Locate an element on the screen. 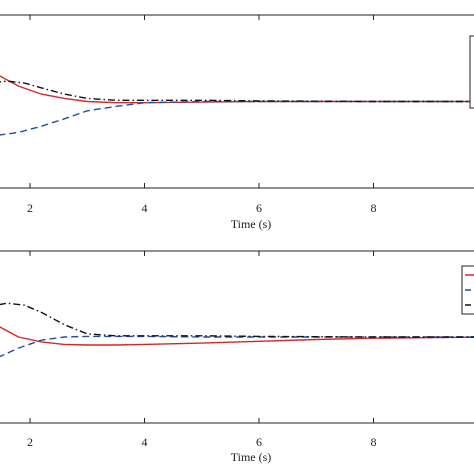 This screenshot has height=474, width=474. chart-bottom-series-red-solid-line is located at coordinates (237, 336).